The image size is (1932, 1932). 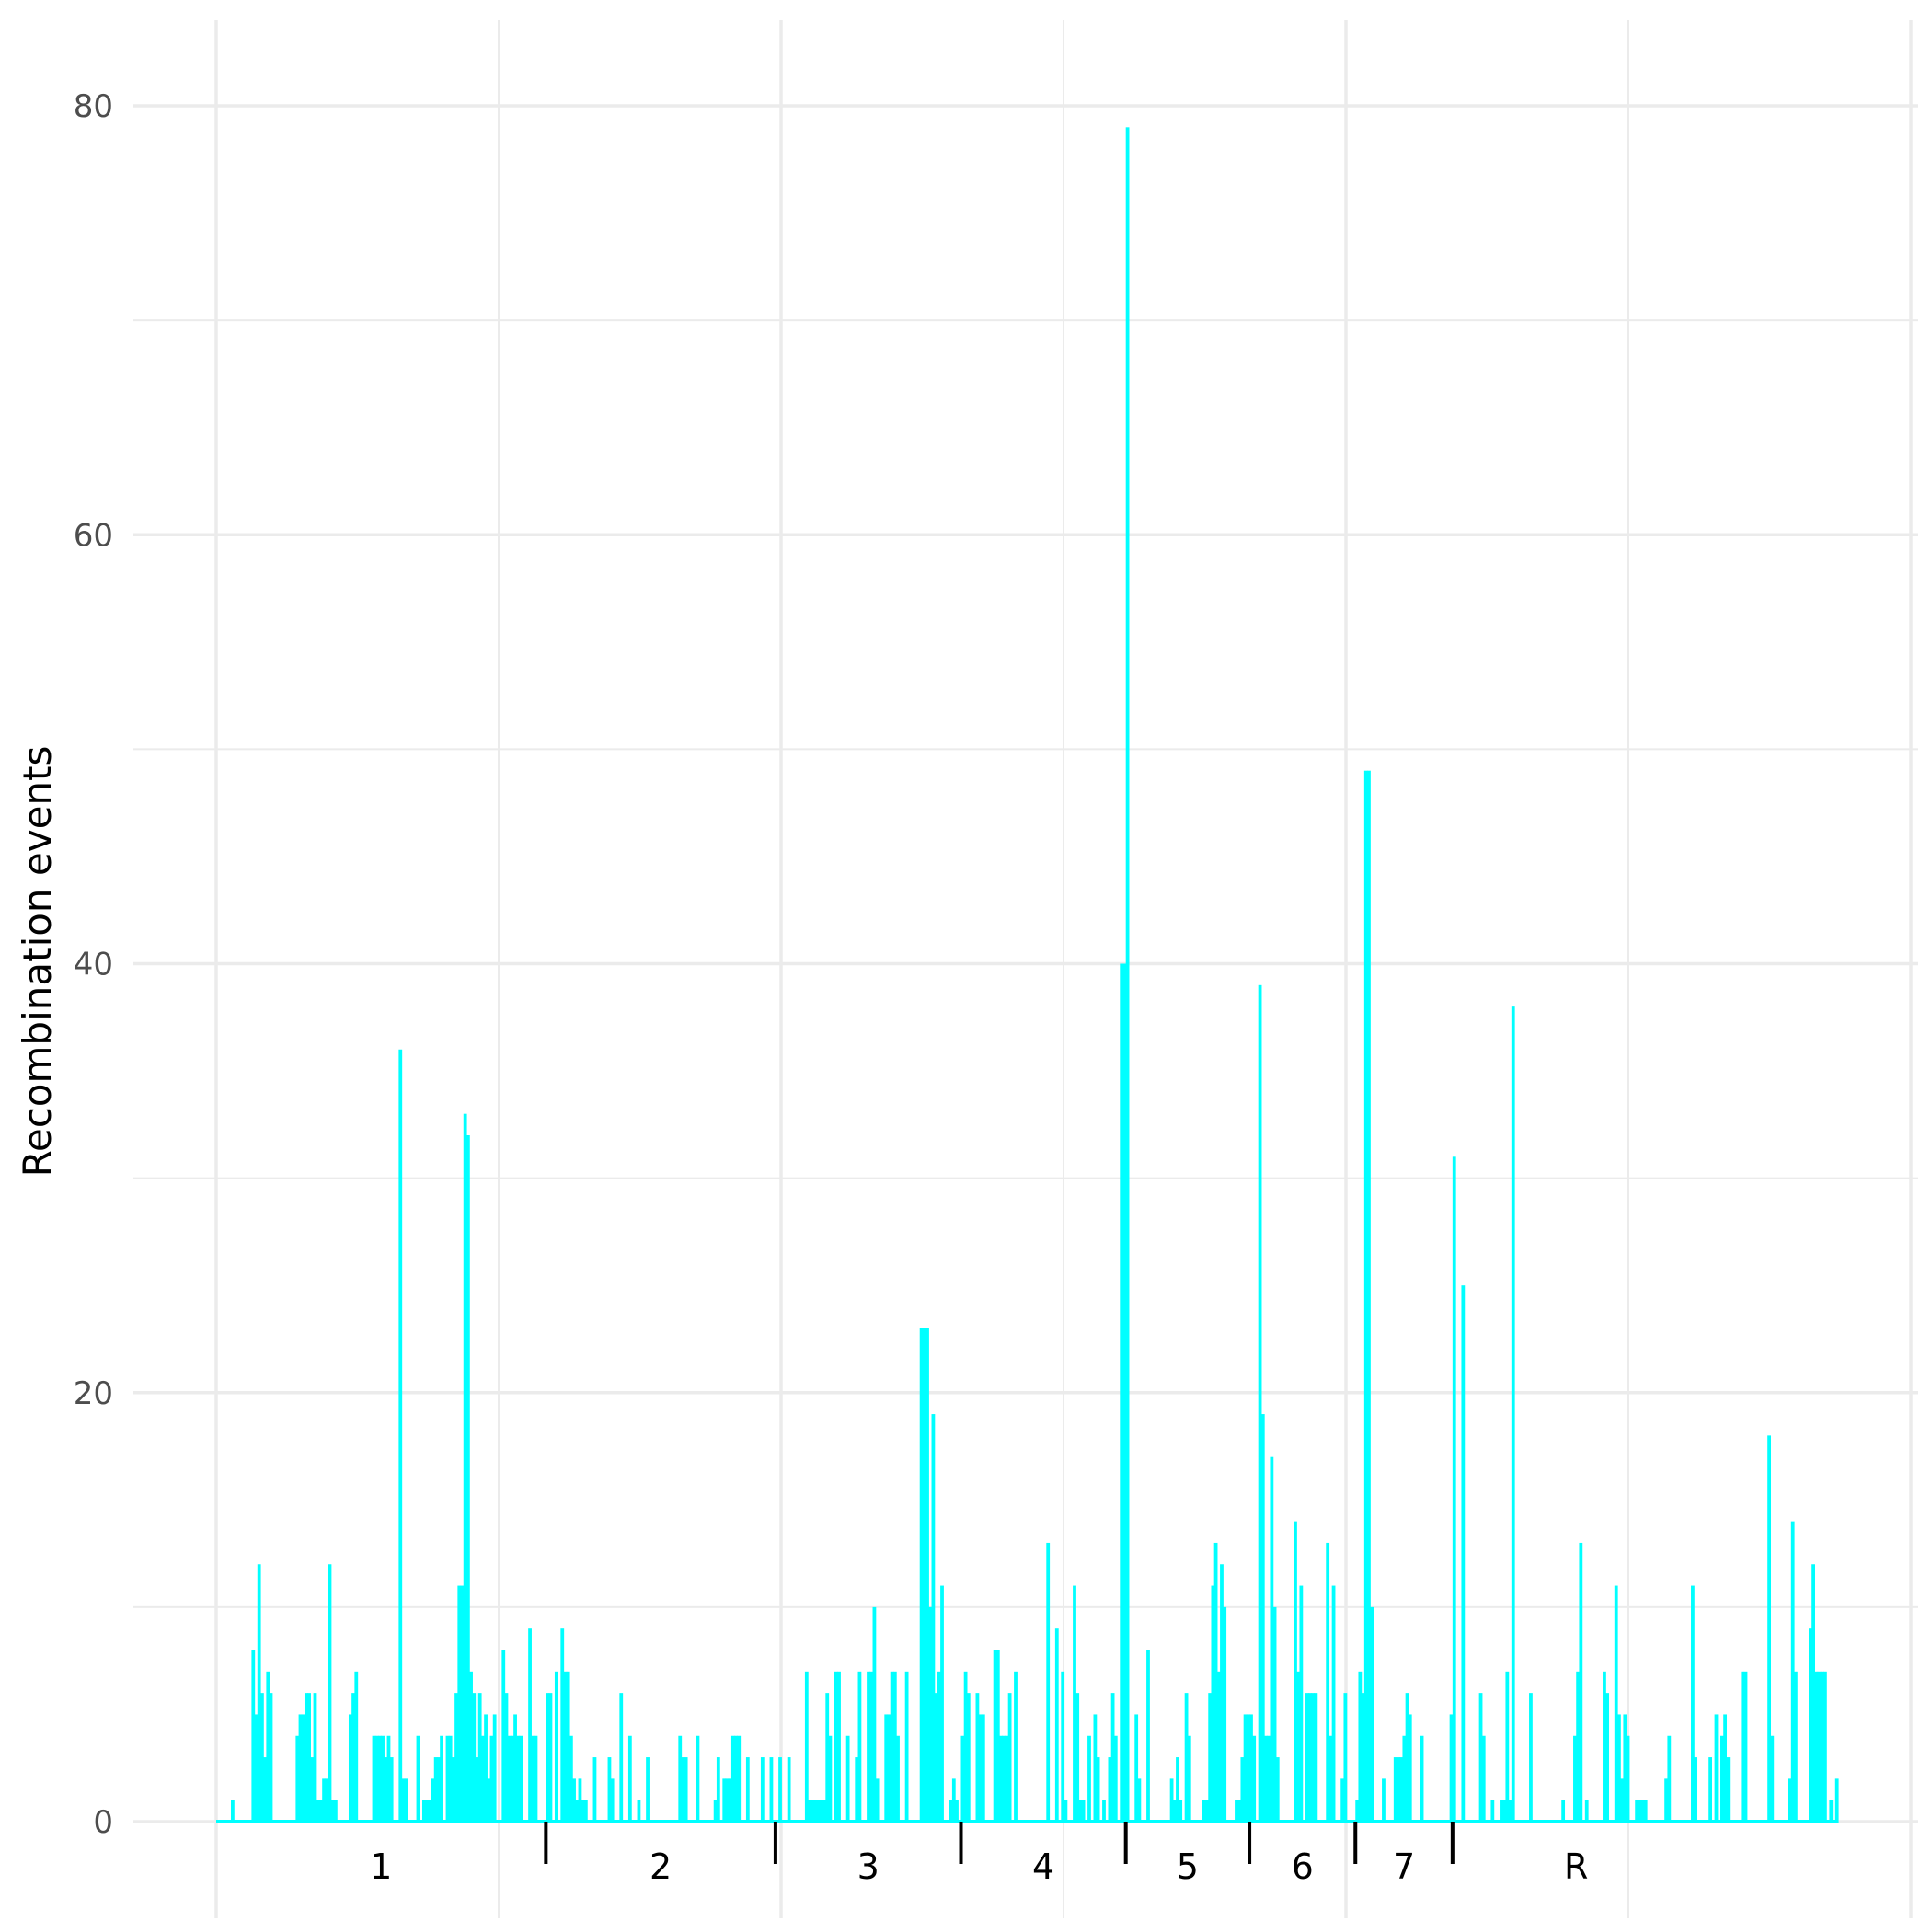 What do you see at coordinates (868, 1866) in the screenshot?
I see `segment-label: 3` at bounding box center [868, 1866].